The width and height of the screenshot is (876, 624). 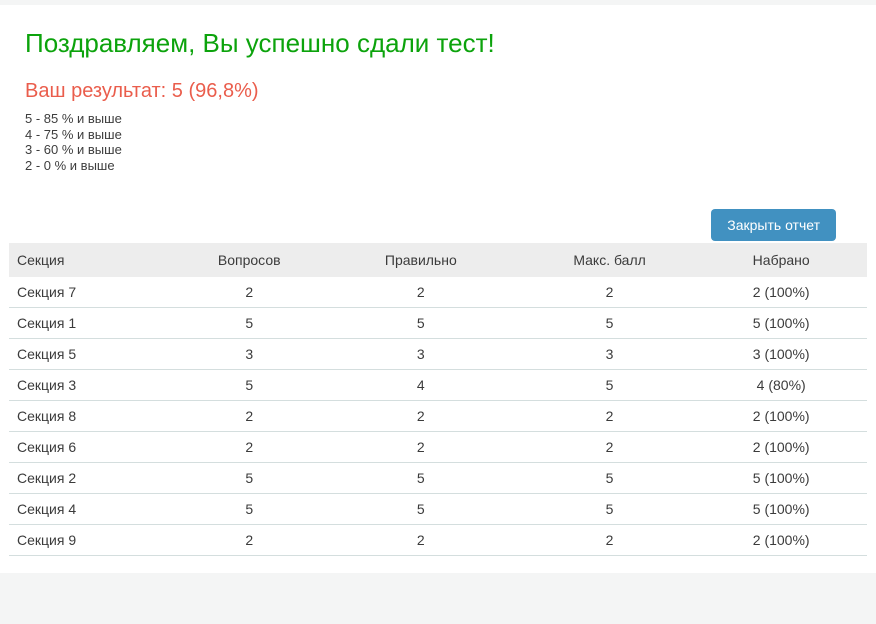 What do you see at coordinates (420, 385) in the screenshot?
I see `value-cell: 4` at bounding box center [420, 385].